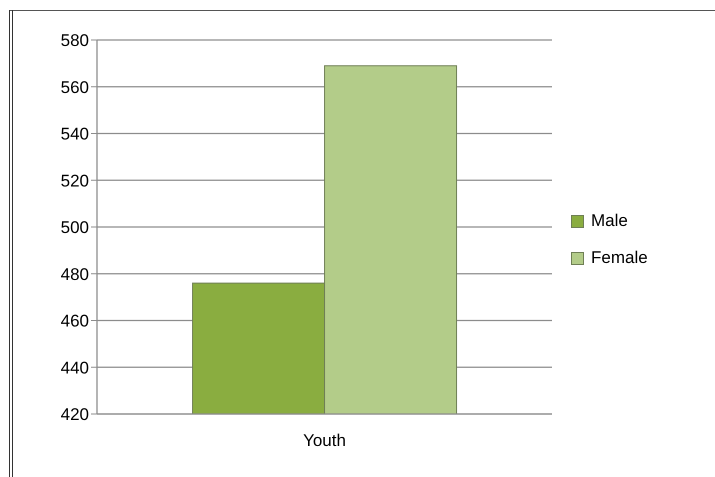 The image size is (715, 477). I want to click on legend-label: Male, so click(609, 221).